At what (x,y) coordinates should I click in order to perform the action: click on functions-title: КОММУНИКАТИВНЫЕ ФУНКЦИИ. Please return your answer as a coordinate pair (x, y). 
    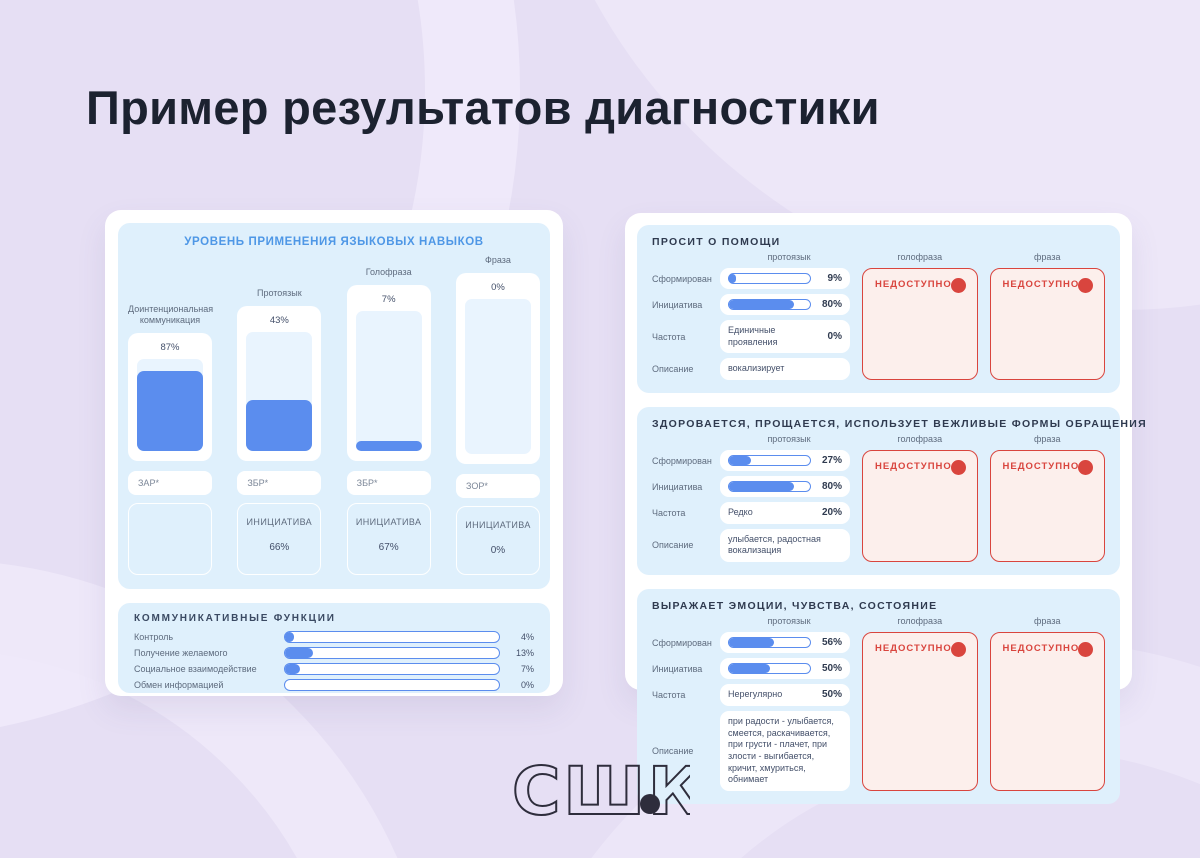
    Looking at the image, I should click on (235, 618).